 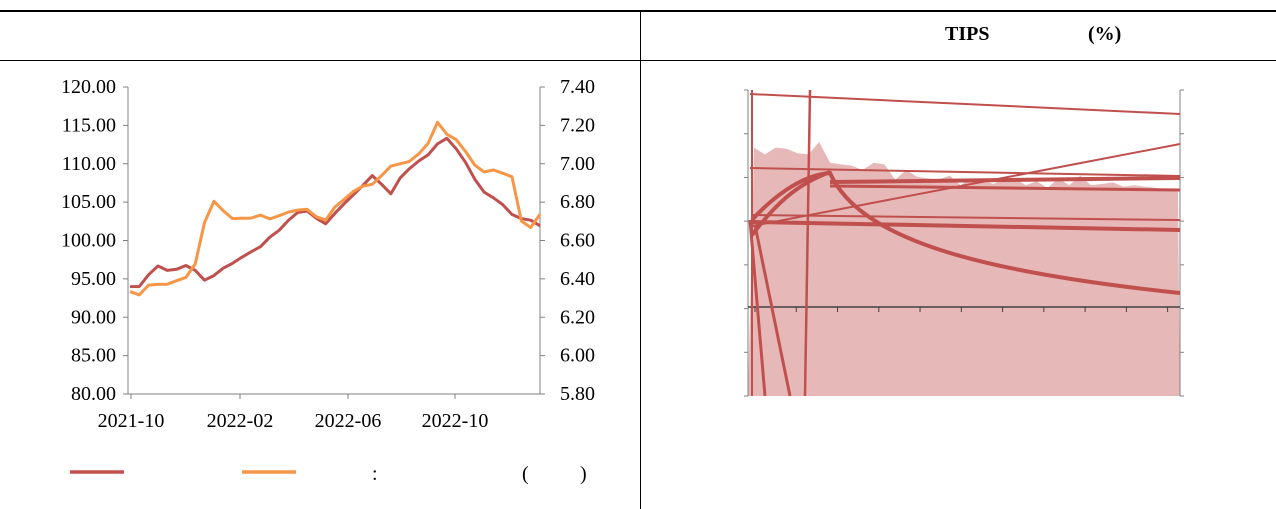 I want to click on legend-paren-close: ), so click(x=583, y=474).